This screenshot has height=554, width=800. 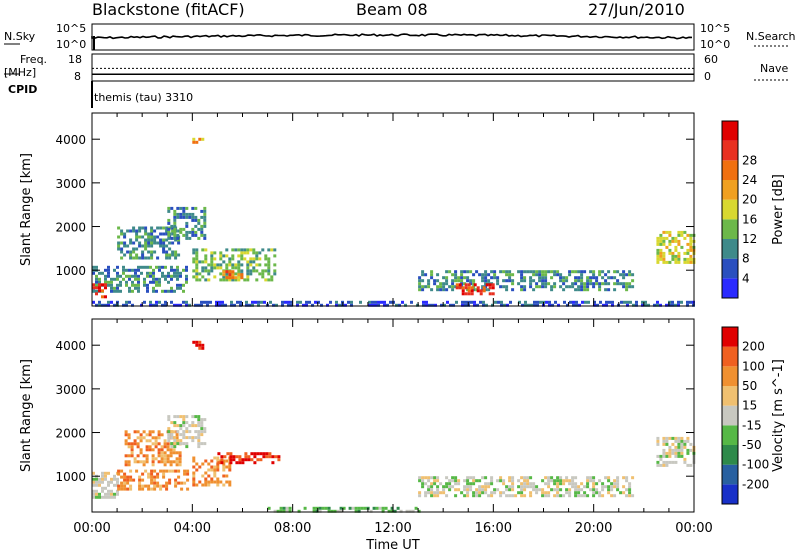 What do you see at coordinates (774, 68) in the screenshot?
I see `nave-label: Nave` at bounding box center [774, 68].